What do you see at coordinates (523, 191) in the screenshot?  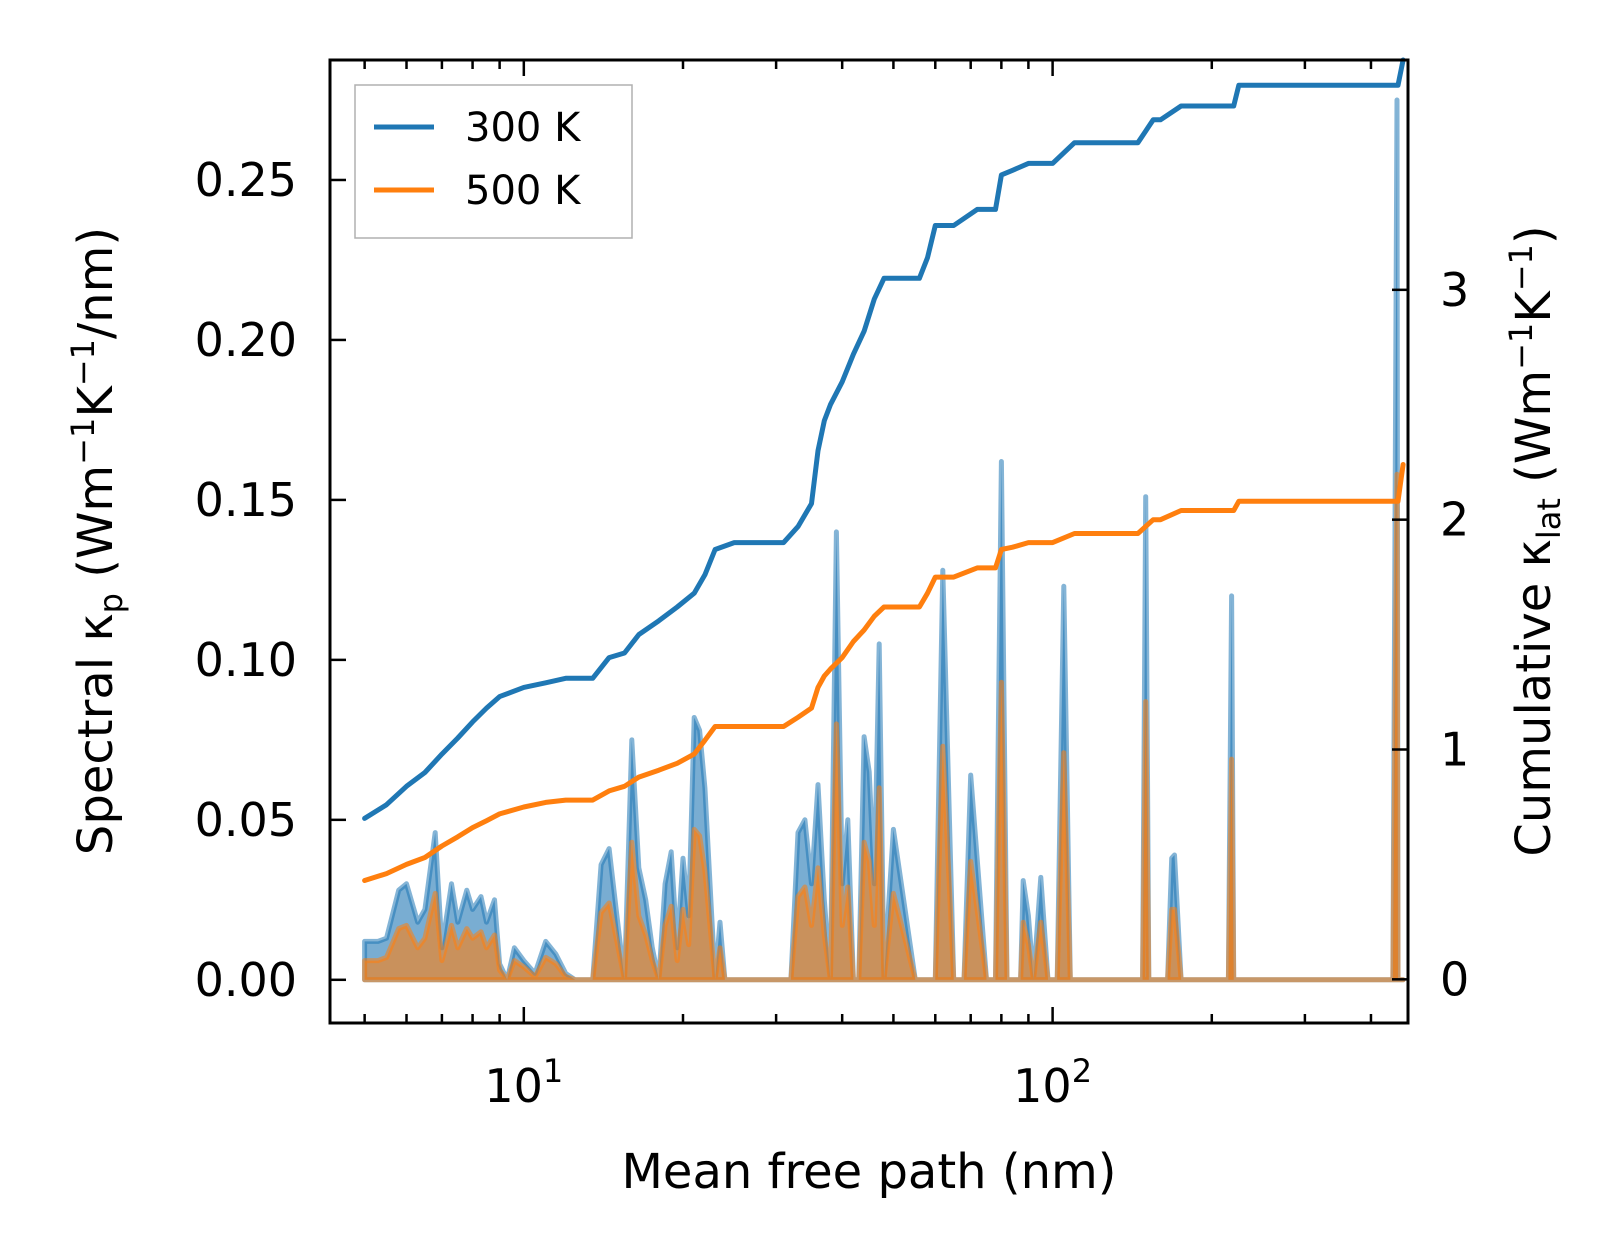 I see `legend-label-500k: 500 K` at bounding box center [523, 191].